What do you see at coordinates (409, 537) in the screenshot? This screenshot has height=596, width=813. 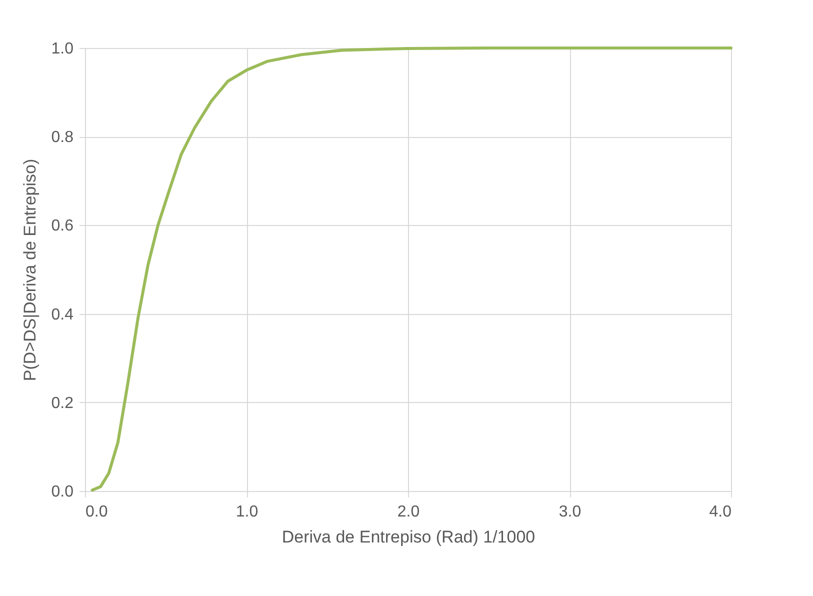 I see `x-axis-title: Deriva de Entrepiso (Rad) 1/1000` at bounding box center [409, 537].